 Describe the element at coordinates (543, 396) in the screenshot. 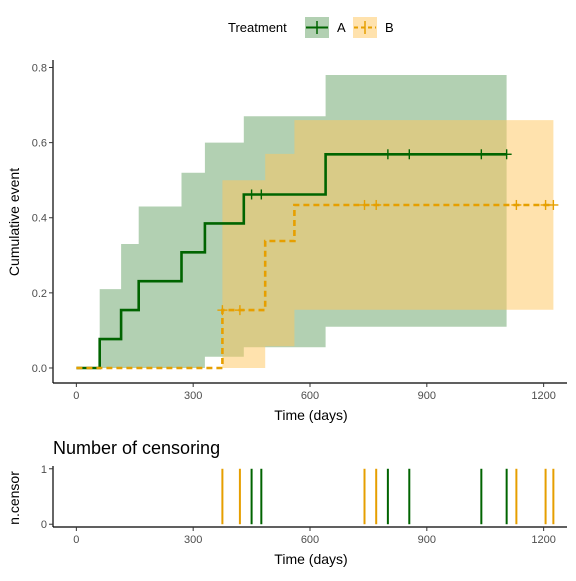

I see `main-x-tick-label: 1200` at that location.